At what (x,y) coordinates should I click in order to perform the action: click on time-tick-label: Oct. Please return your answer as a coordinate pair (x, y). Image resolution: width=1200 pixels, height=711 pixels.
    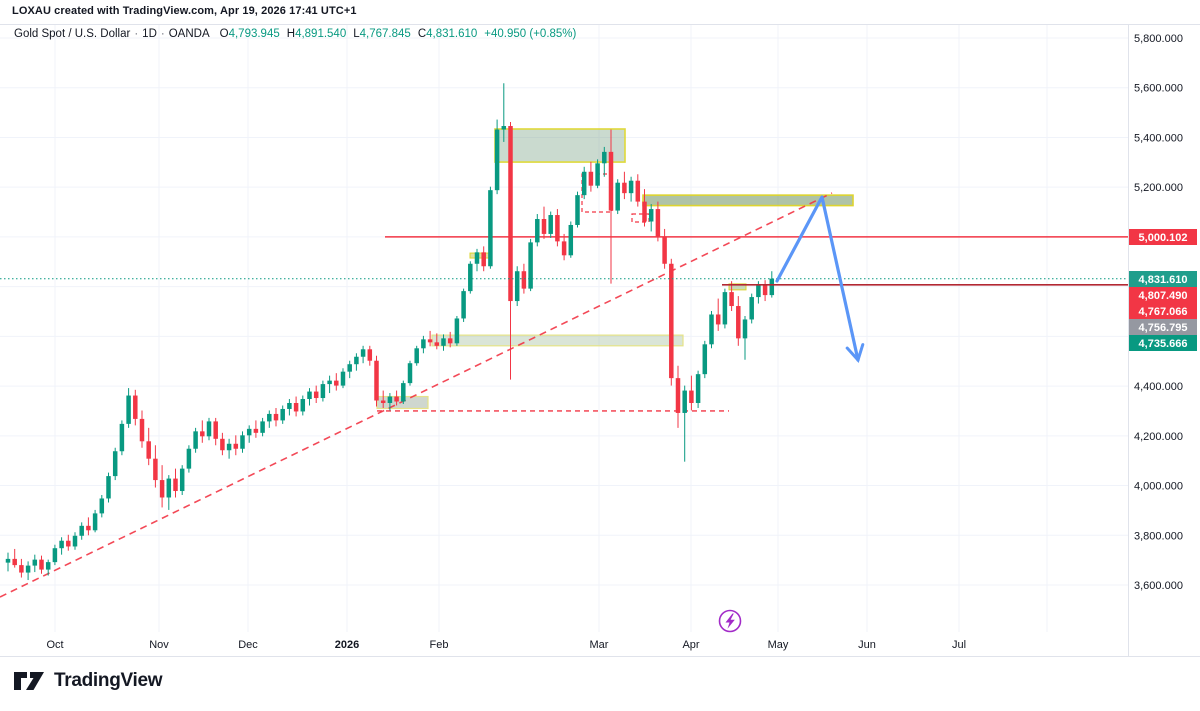
    Looking at the image, I should click on (54, 645).